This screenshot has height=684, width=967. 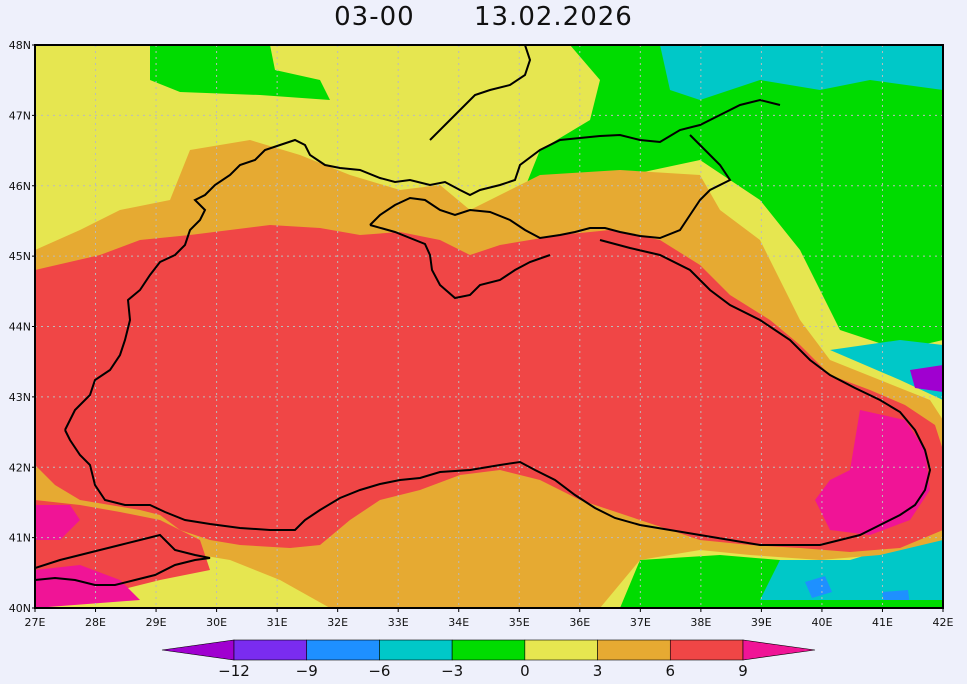 I want to click on field-magenta-e, so click(x=872, y=472).